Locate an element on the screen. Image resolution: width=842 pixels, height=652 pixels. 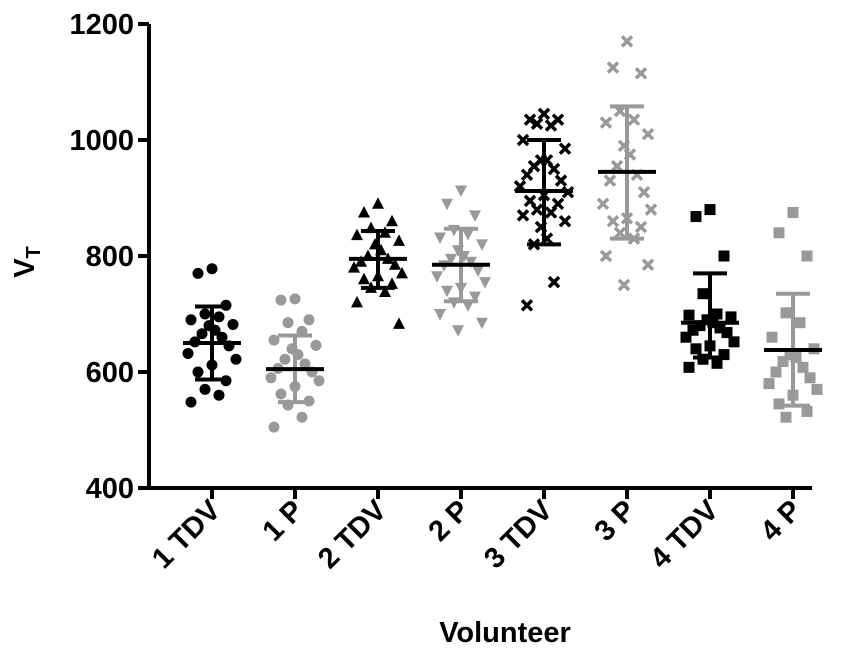
y-tick-label: 1000 is located at coordinates (101, 141).